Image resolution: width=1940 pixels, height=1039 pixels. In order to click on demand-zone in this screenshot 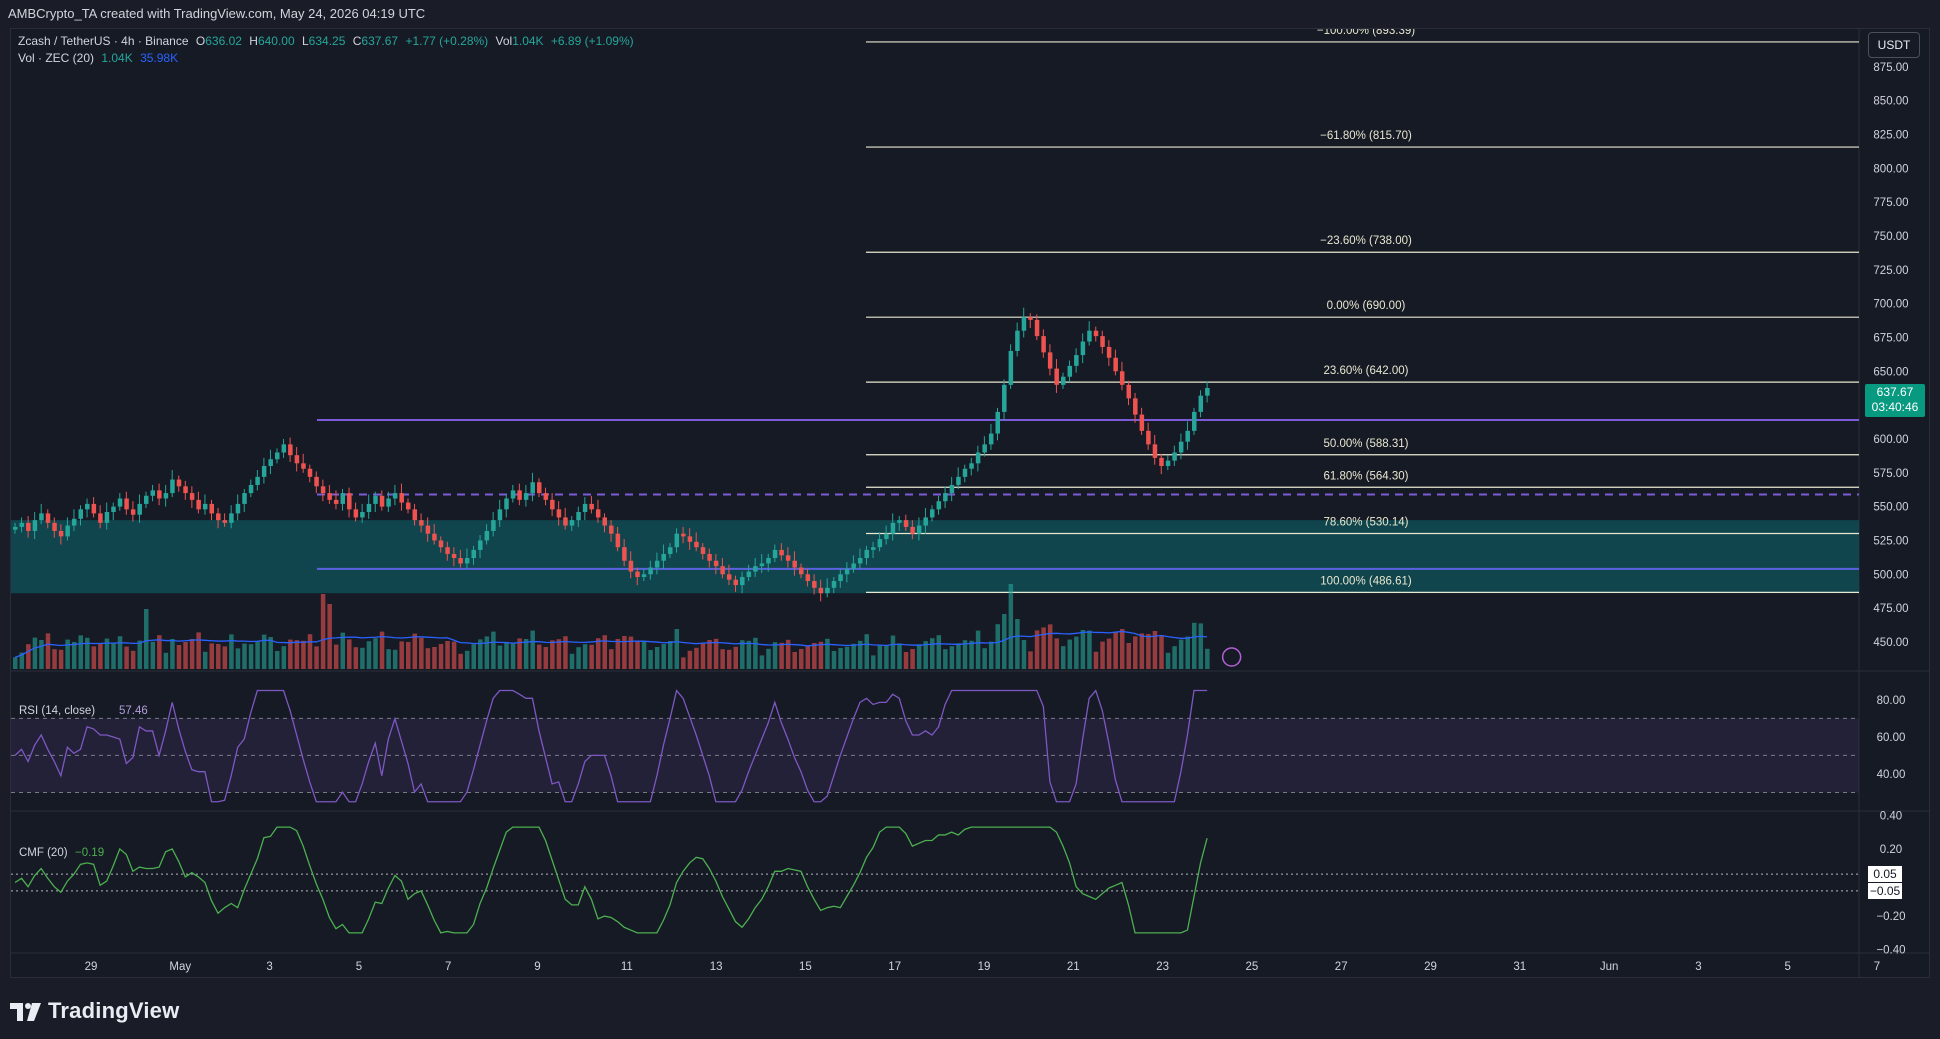, I will do `click(935, 557)`.